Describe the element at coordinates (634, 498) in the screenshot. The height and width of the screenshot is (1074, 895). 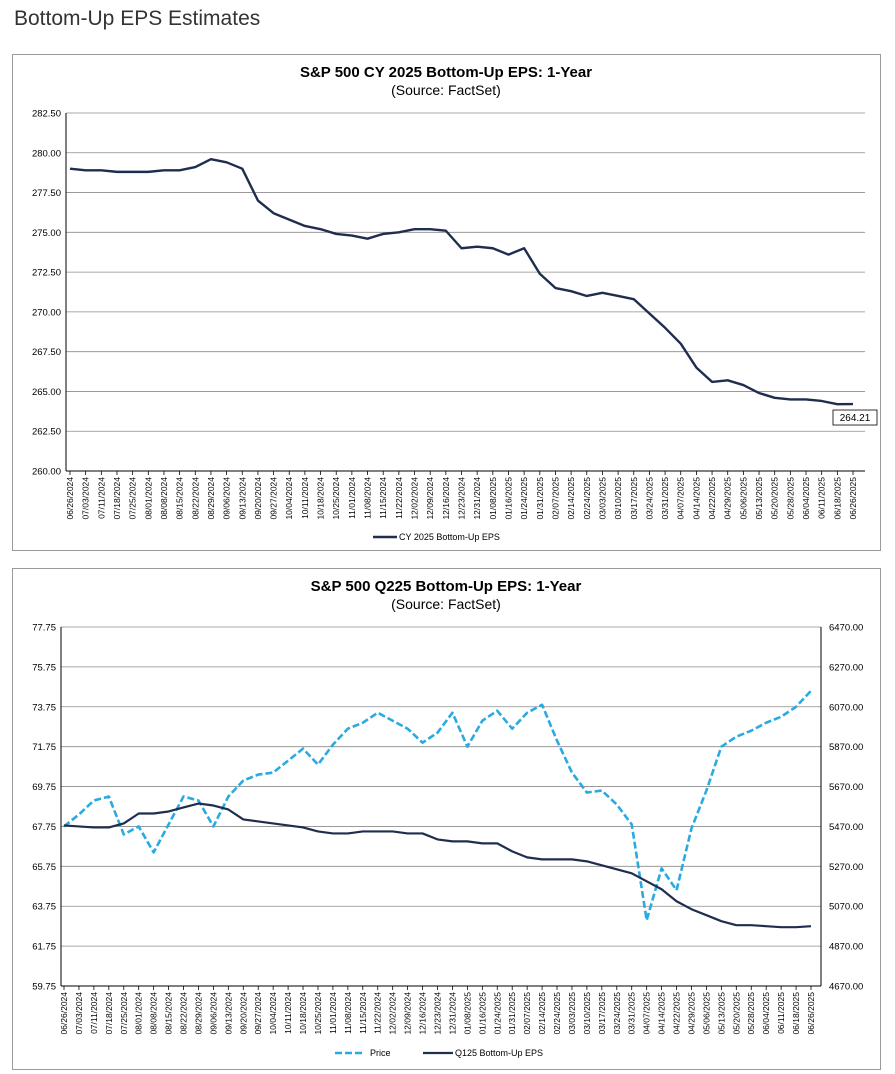
I see `x-tick-label: 03/17/2025` at that location.